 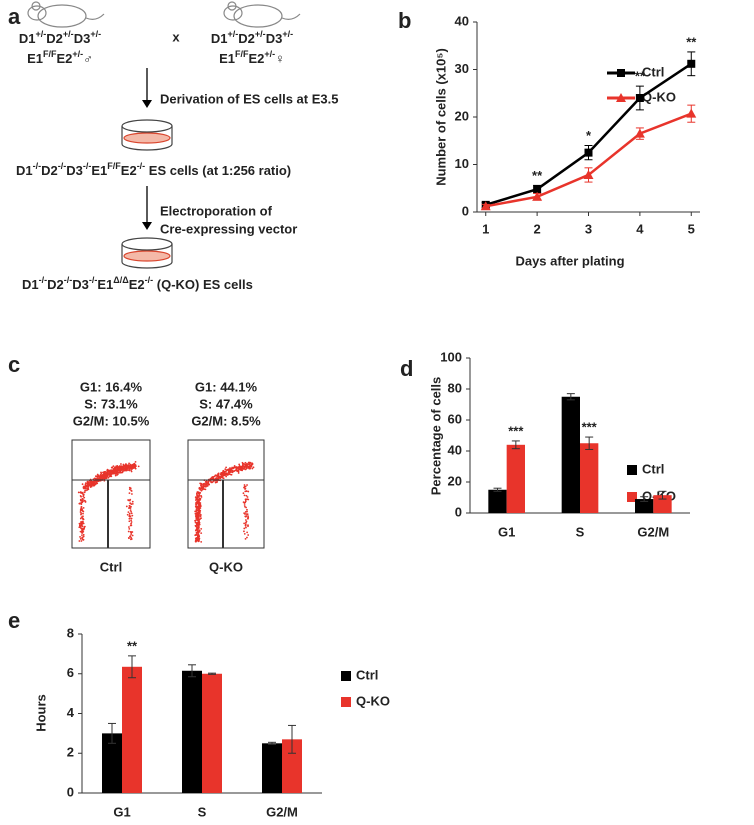 What do you see at coordinates (226, 566) in the screenshot?
I see `plot-label: Q-KO` at bounding box center [226, 566].